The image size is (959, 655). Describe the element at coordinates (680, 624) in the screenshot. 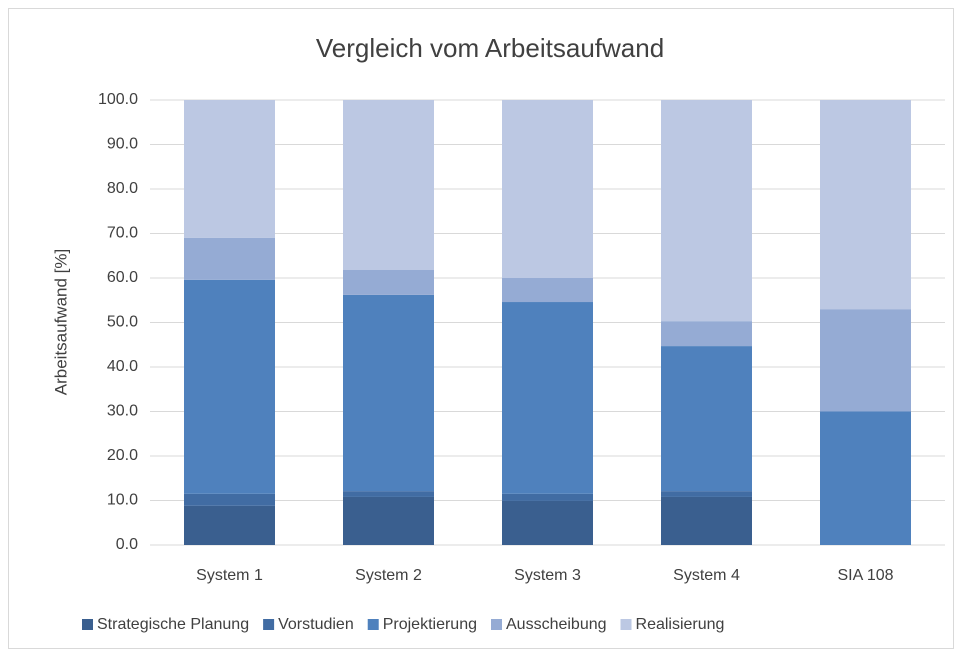

I see `legend-label: Realisierung` at that location.